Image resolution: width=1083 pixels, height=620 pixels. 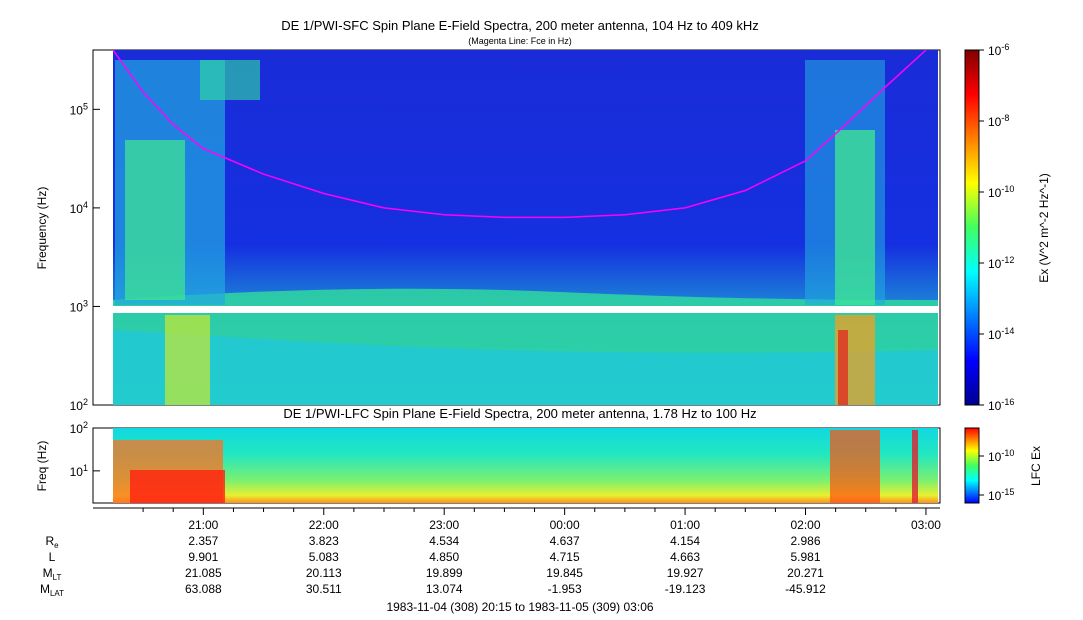 What do you see at coordinates (79, 405) in the screenshot?
I see `sfc-y-tick-label: 10²` at bounding box center [79, 405].